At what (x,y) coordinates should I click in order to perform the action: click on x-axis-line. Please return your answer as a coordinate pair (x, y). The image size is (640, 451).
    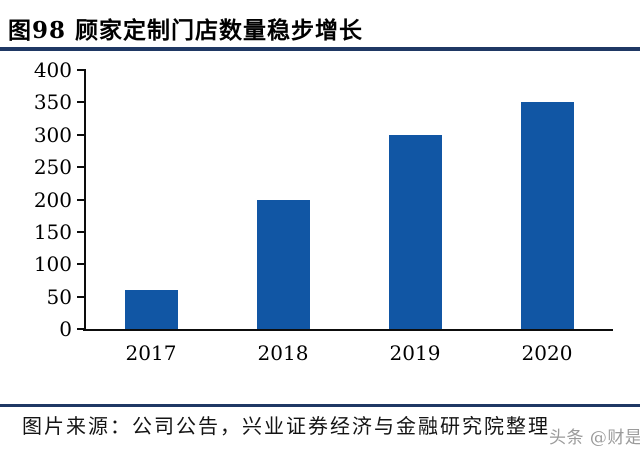
    Looking at the image, I should click on (348, 330).